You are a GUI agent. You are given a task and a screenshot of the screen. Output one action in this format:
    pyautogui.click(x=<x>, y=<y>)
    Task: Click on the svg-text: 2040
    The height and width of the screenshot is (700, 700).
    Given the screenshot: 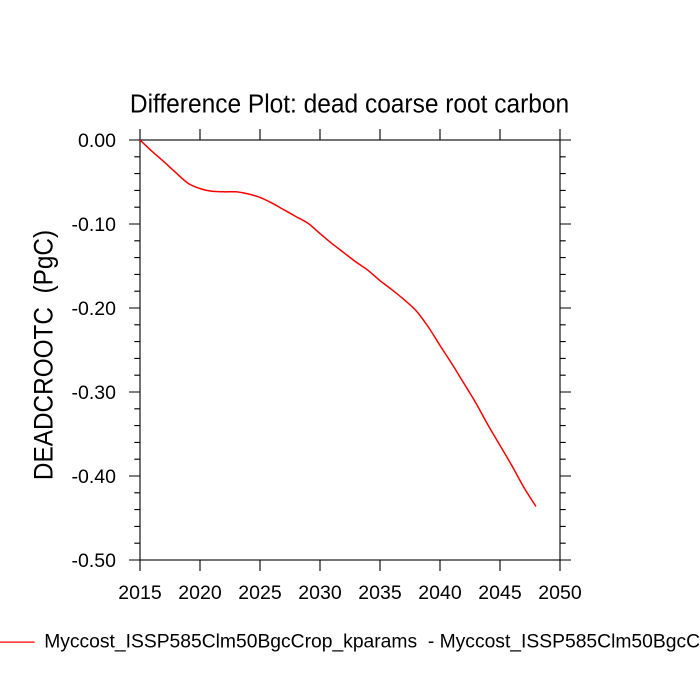 What is the action you would take?
    pyautogui.click(x=440, y=593)
    